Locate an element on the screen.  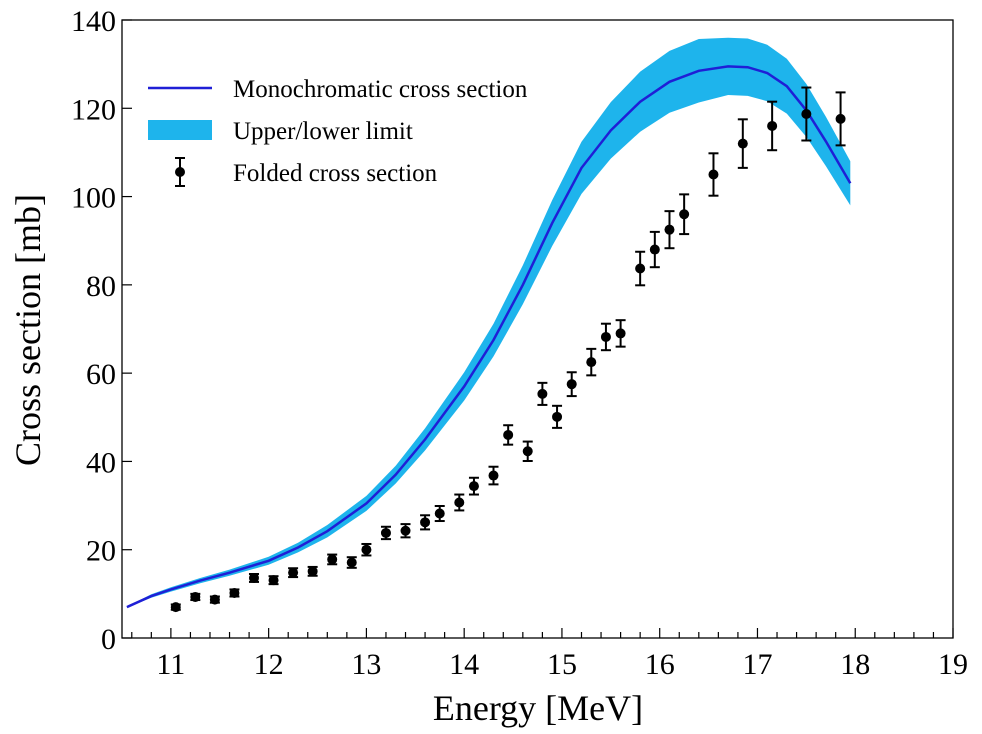
legend-swatch-point is located at coordinates (180, 172).